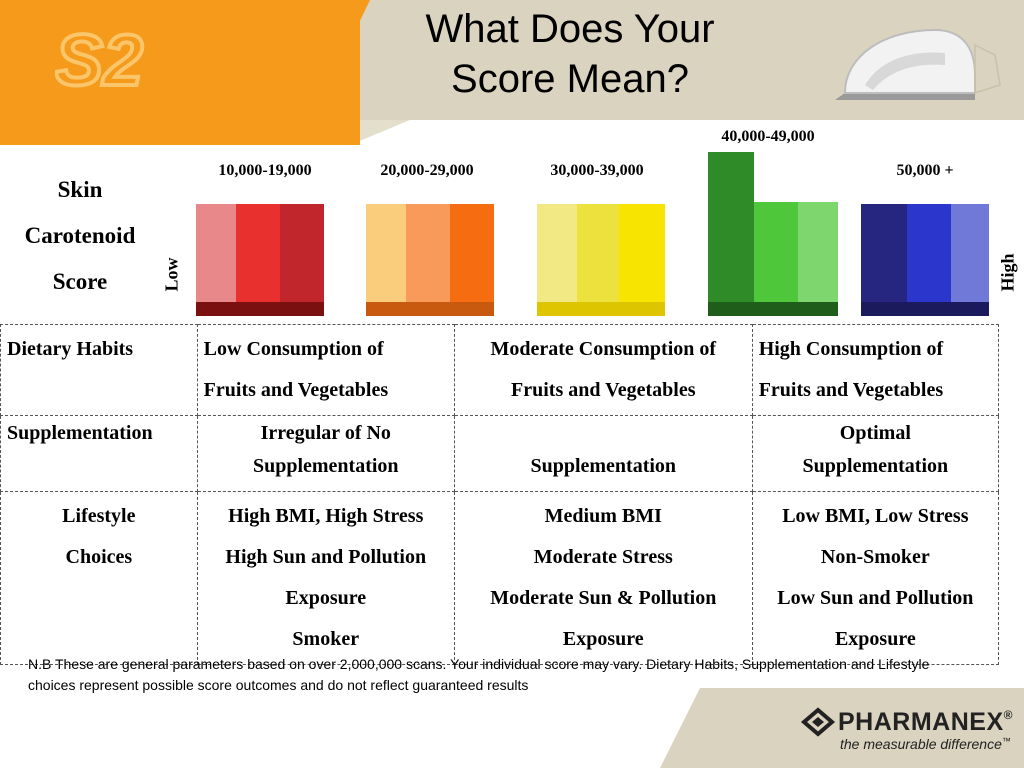 This screenshot has width=1024, height=768. What do you see at coordinates (335, 72) in the screenshot?
I see `header-orange-slant` at bounding box center [335, 72].